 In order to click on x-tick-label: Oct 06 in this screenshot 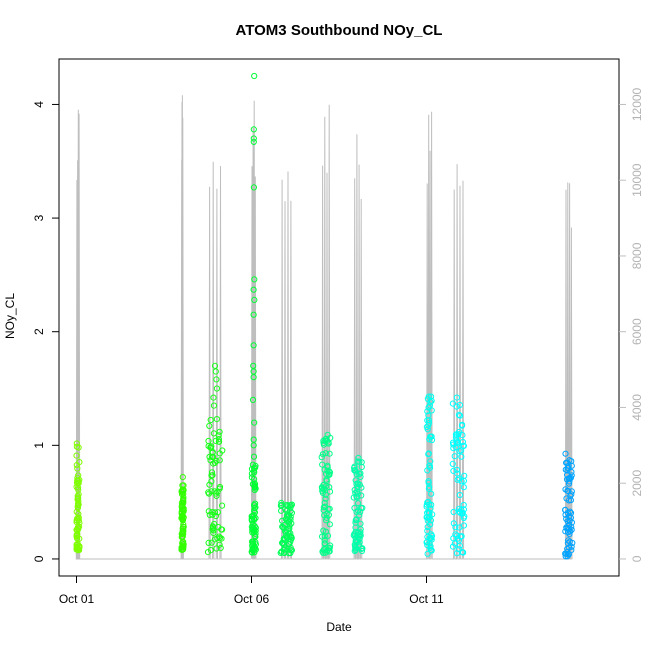, I will do `click(252, 599)`.